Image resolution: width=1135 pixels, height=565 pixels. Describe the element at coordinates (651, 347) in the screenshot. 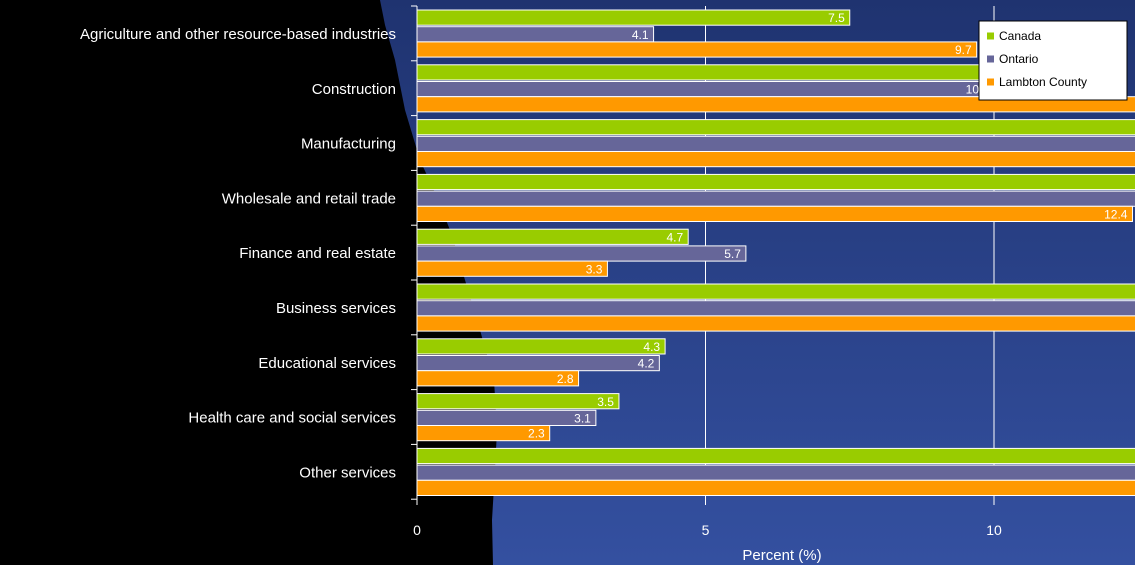

I see `data-label: 4.3` at that location.